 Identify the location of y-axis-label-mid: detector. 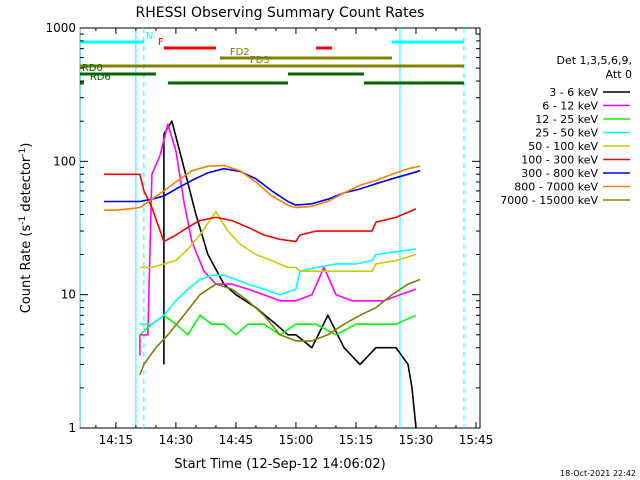
(26, 186).